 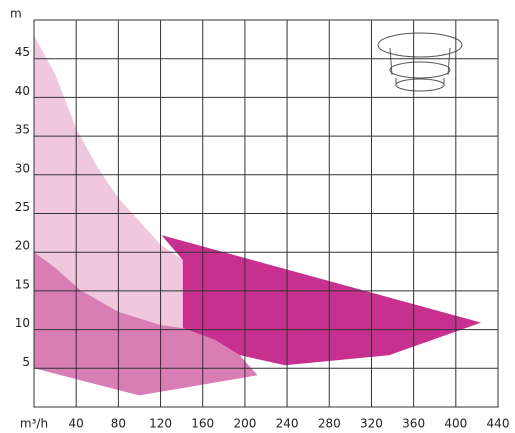 I want to click on x-tick-label: 440, so click(x=498, y=424).